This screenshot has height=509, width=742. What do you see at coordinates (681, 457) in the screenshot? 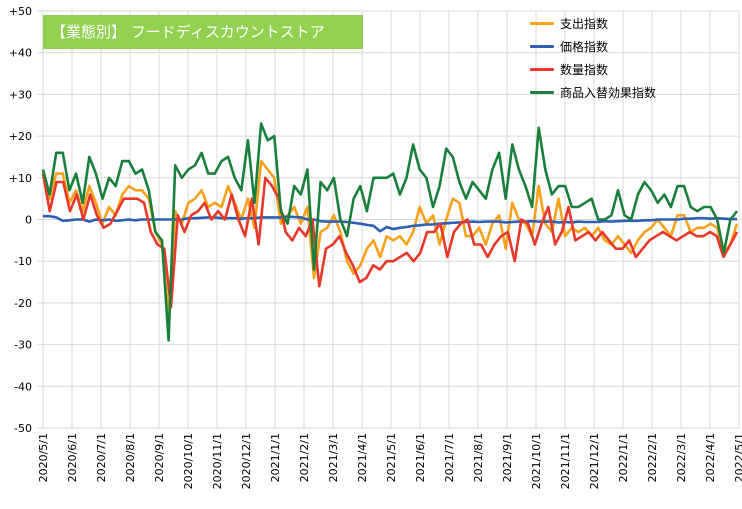
I see `x-tick-label: 2022/3/1` at bounding box center [681, 457].